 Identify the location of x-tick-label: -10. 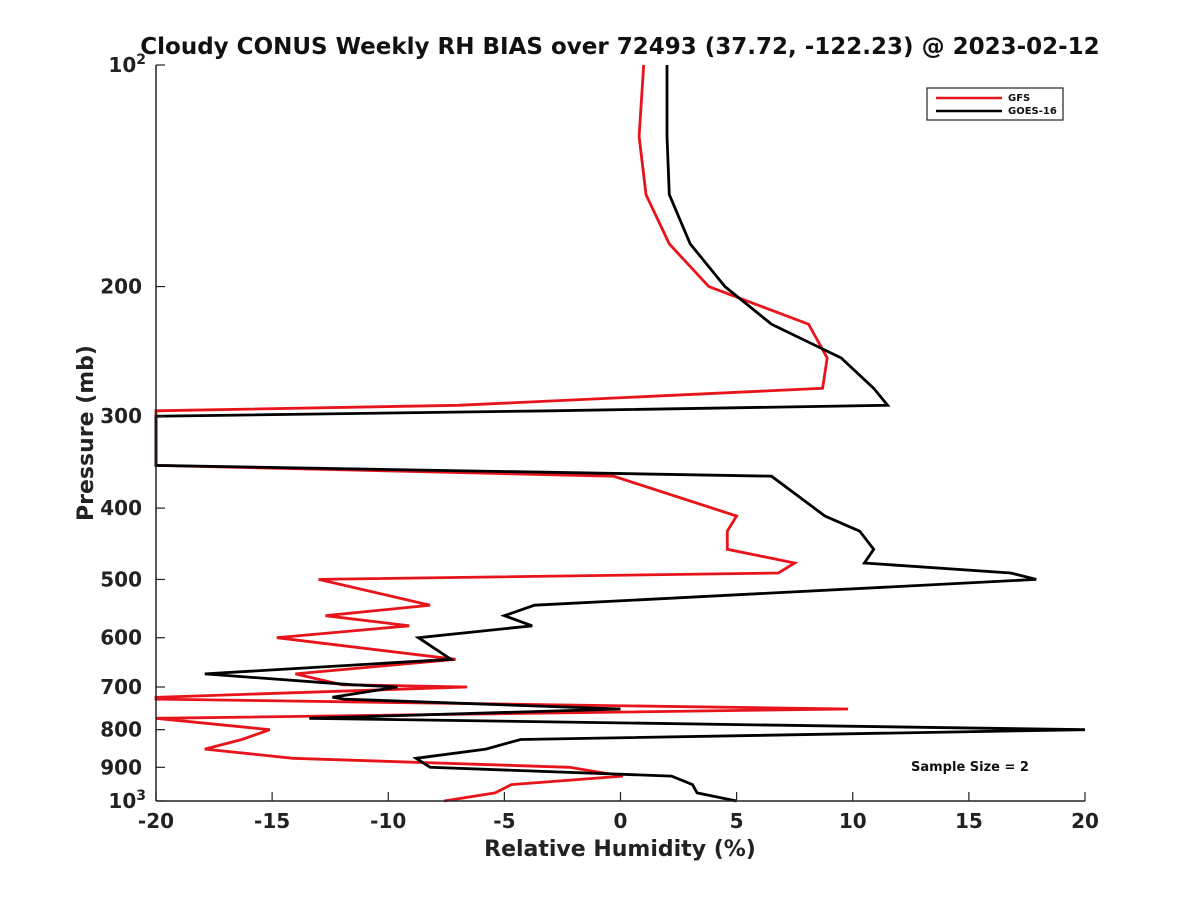
(388, 821).